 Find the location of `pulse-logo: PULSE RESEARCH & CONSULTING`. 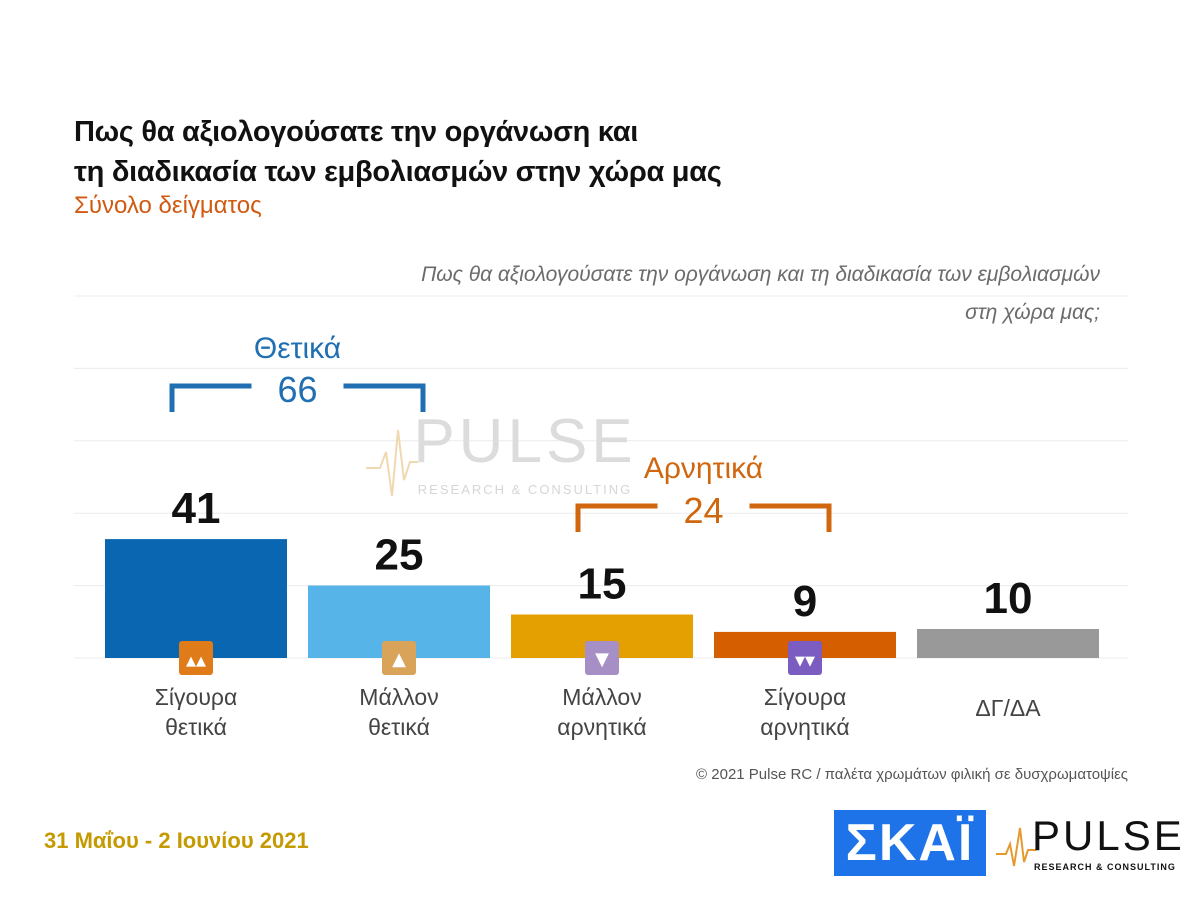

pulse-logo: PULSE RESEARCH & CONSULTING is located at coordinates (1089, 845).